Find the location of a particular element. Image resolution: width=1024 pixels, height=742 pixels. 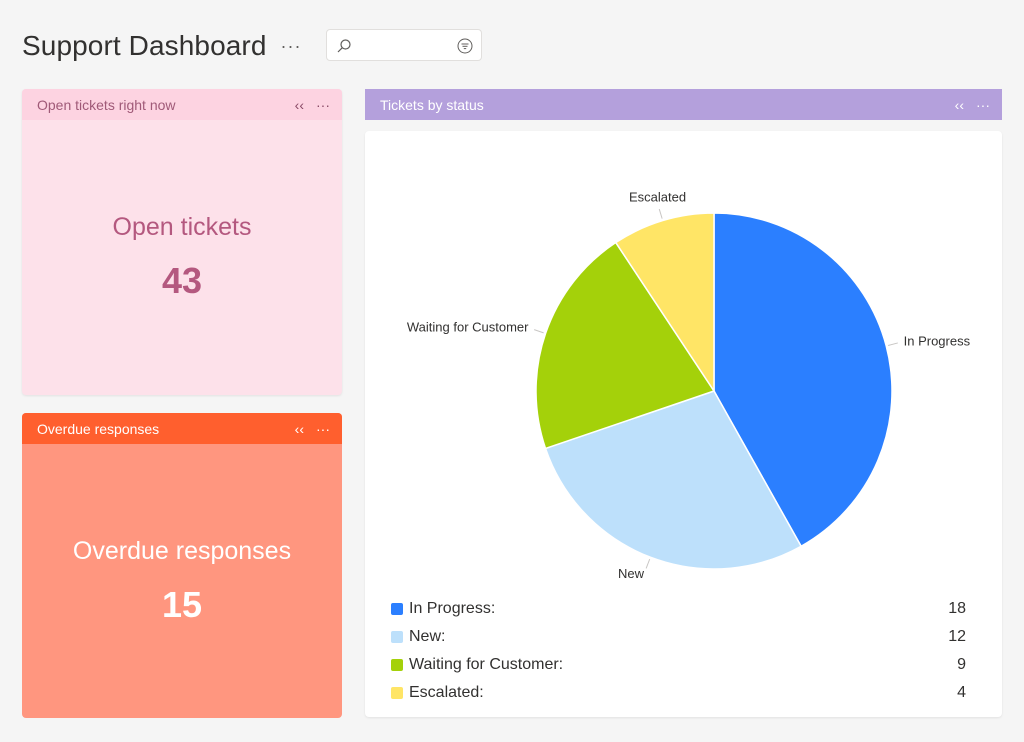

tickets-by-status-header: Tickets by status ‹‹ ··· is located at coordinates (683, 104).